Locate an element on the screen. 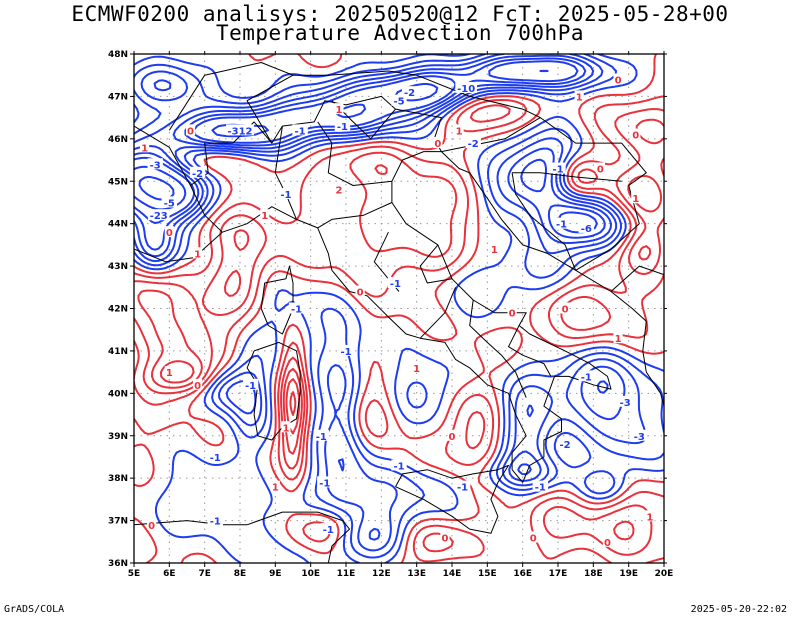 This screenshot has height=618, width=800. x-tick-label: 7E is located at coordinates (204, 574).